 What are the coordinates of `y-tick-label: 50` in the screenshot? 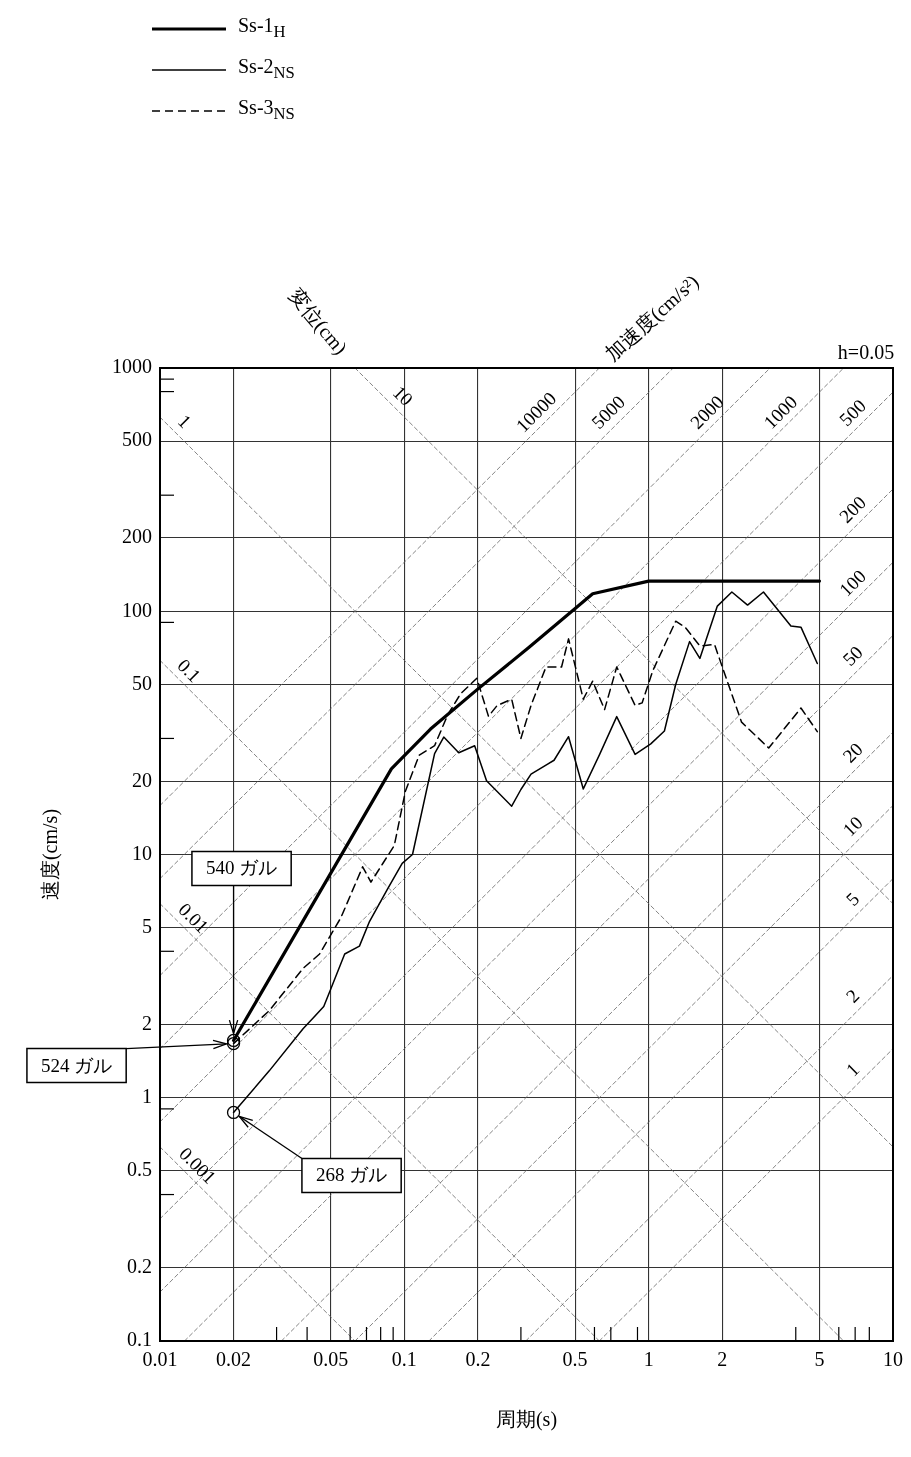 It's located at (142, 682).